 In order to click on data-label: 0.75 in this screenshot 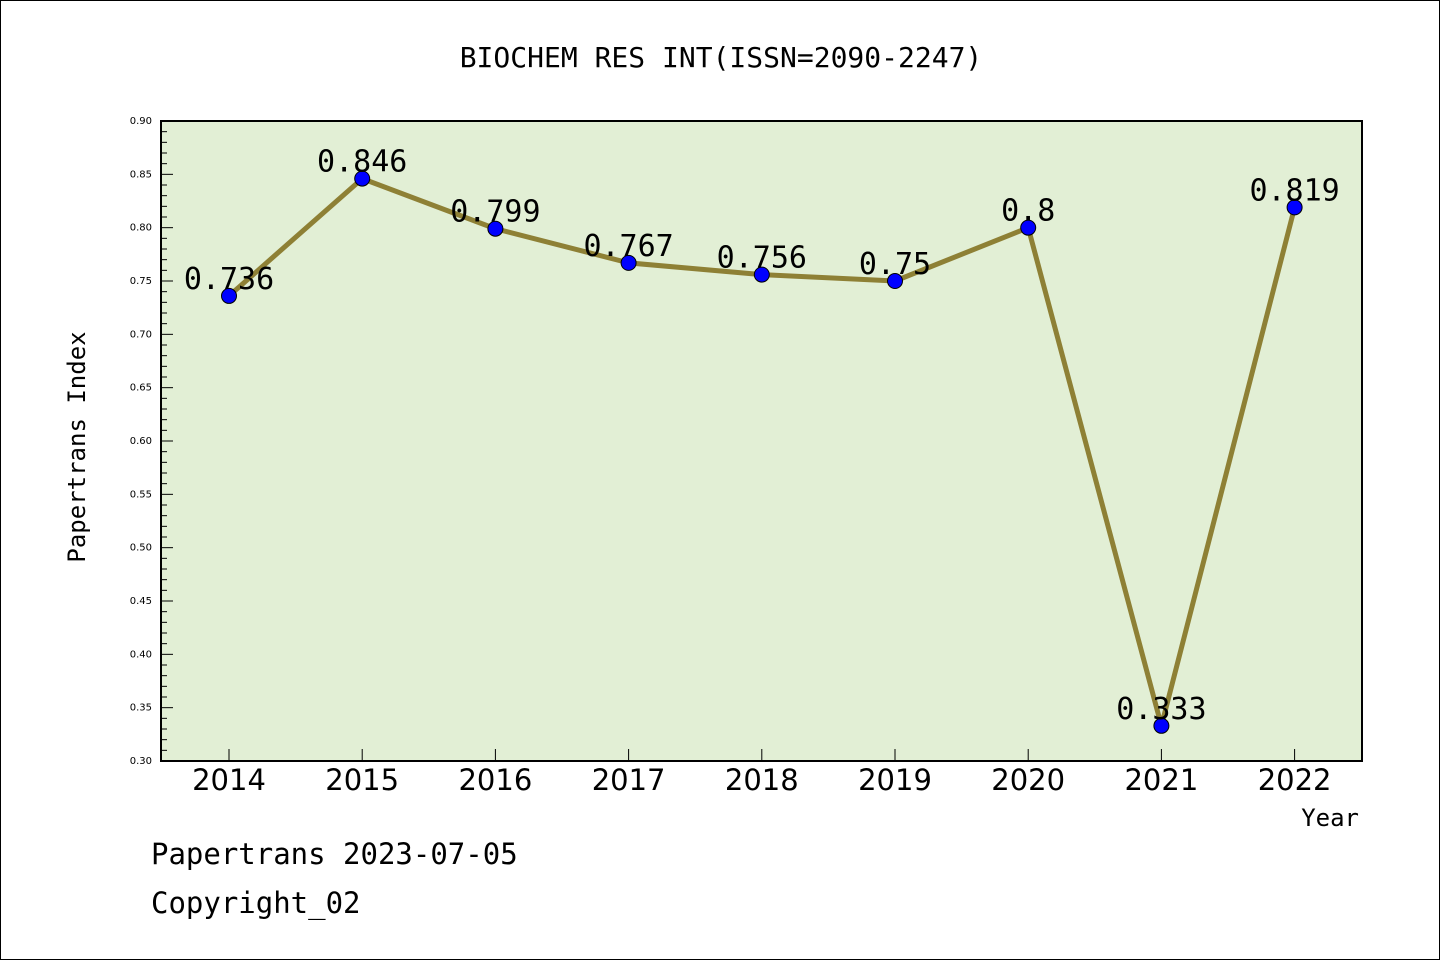, I will do `click(895, 264)`.